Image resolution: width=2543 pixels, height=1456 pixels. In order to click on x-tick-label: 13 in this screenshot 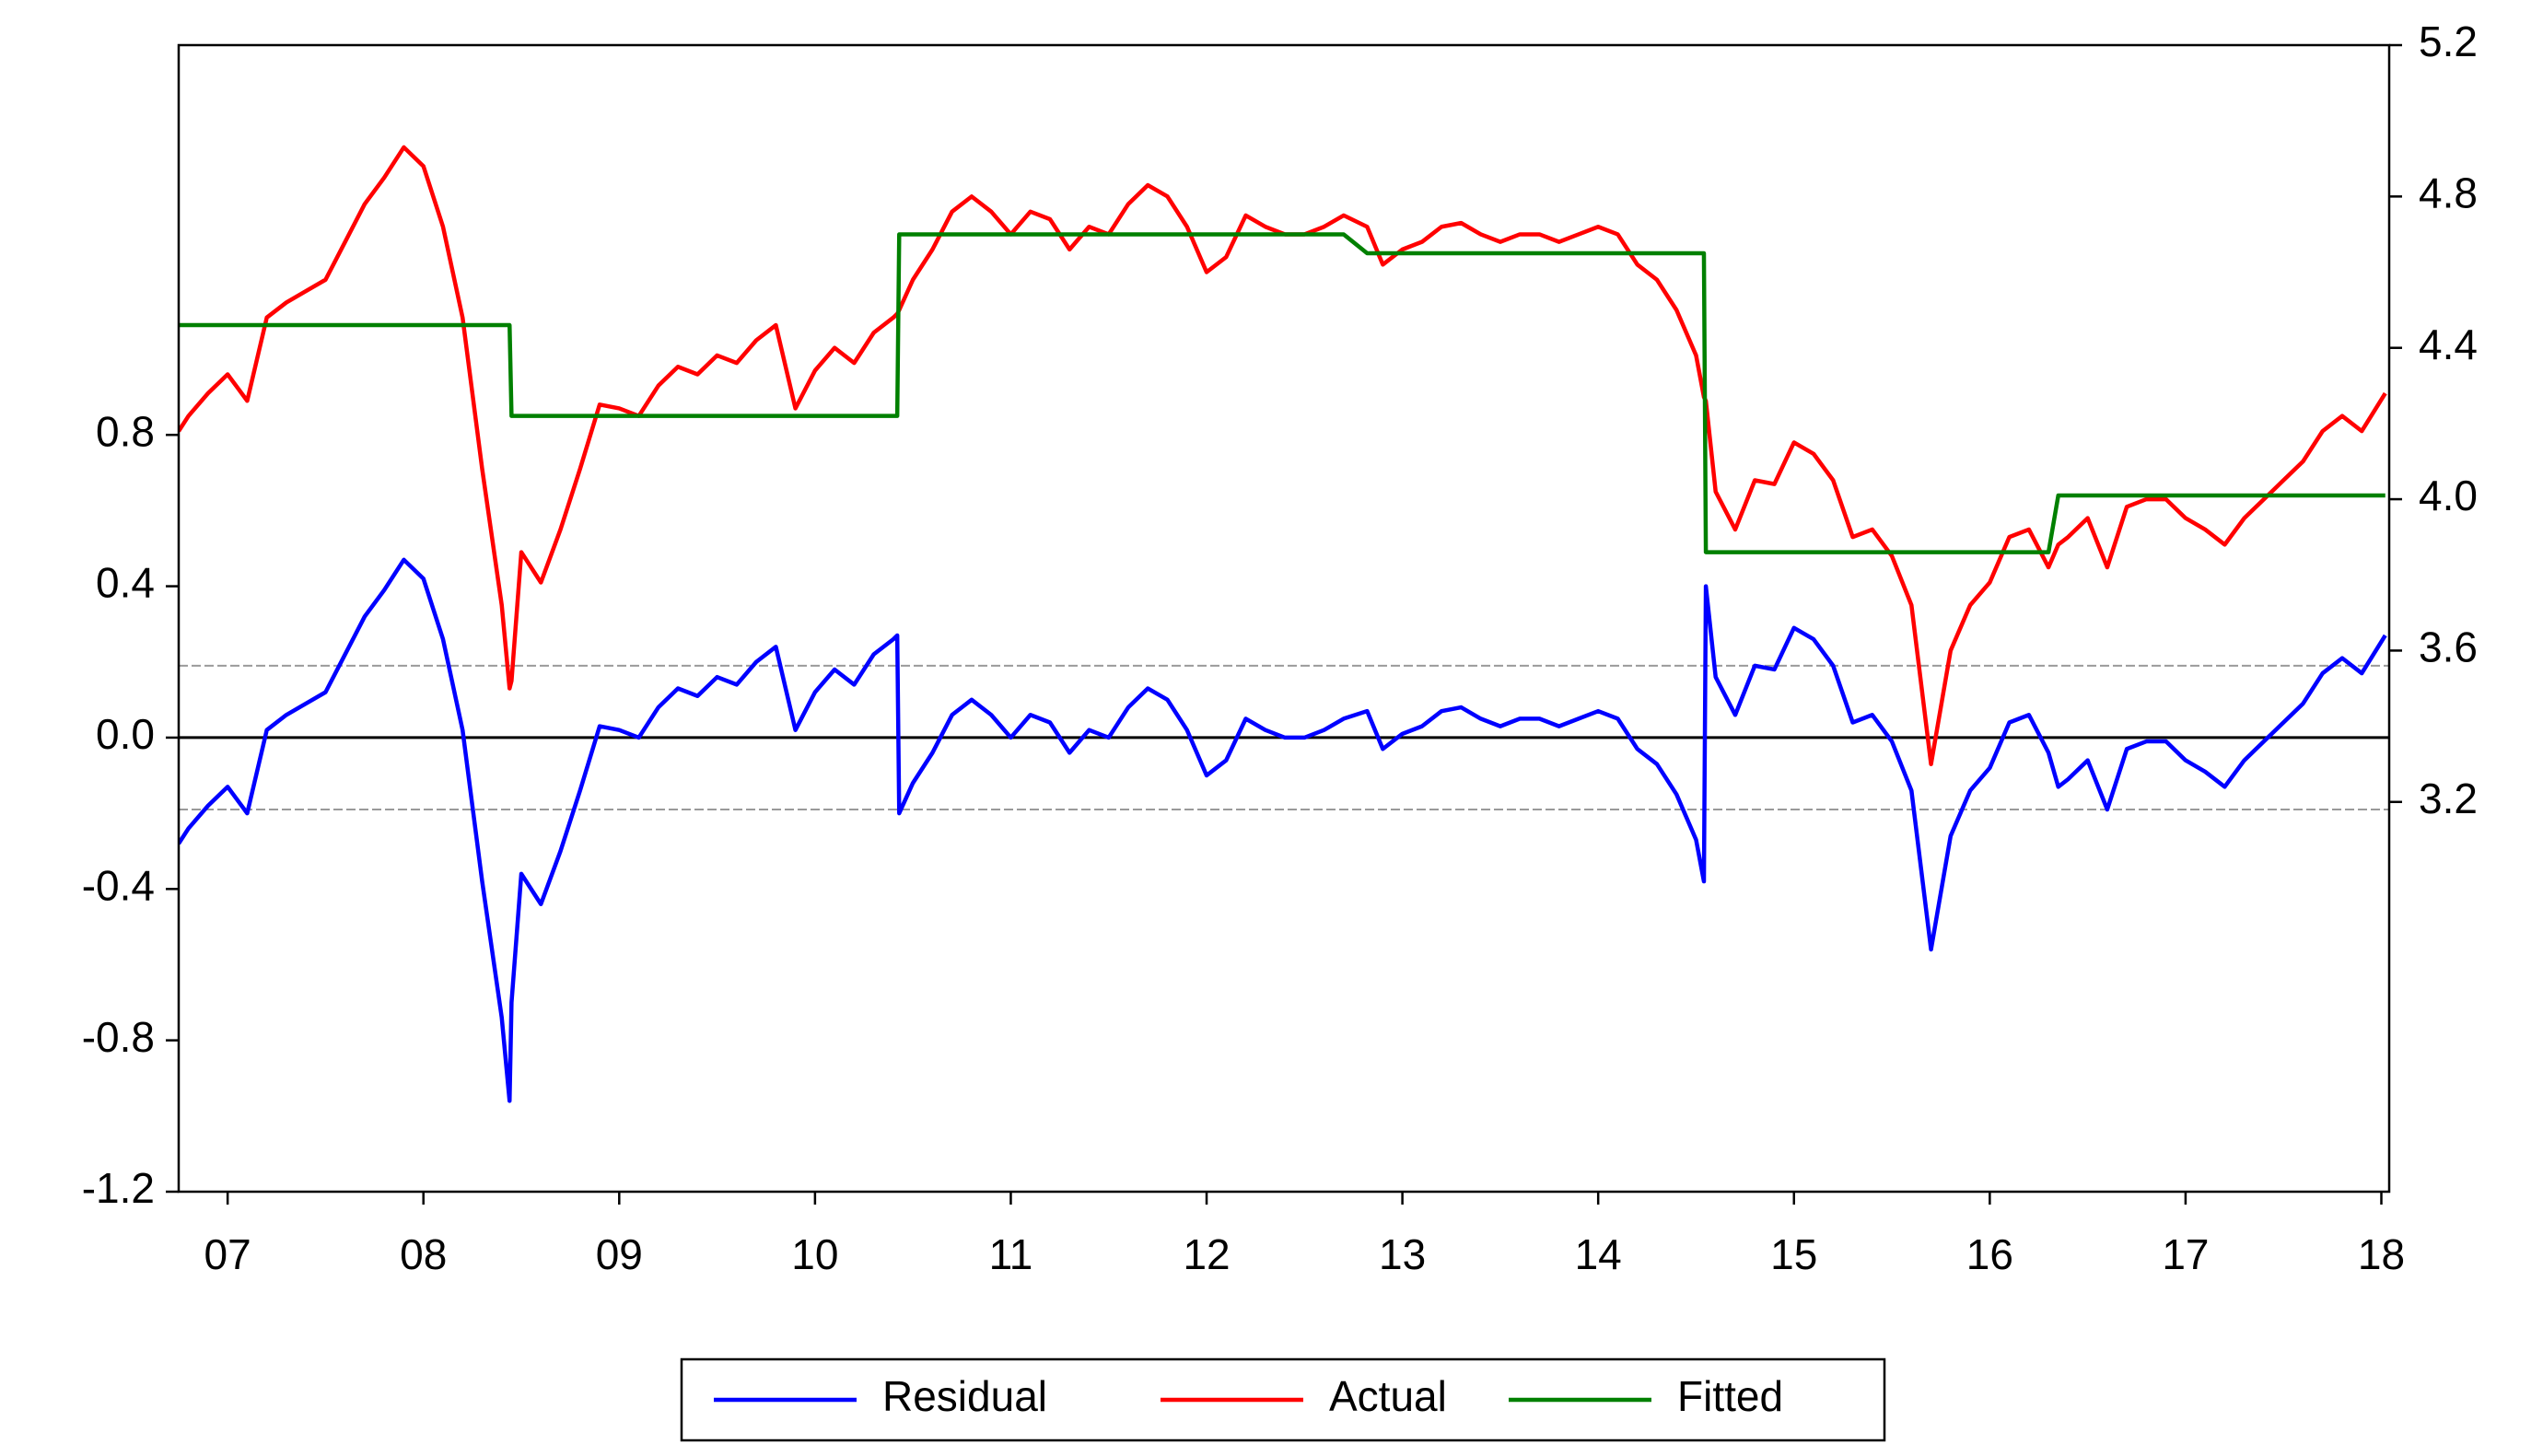, I will do `click(1403, 1254)`.